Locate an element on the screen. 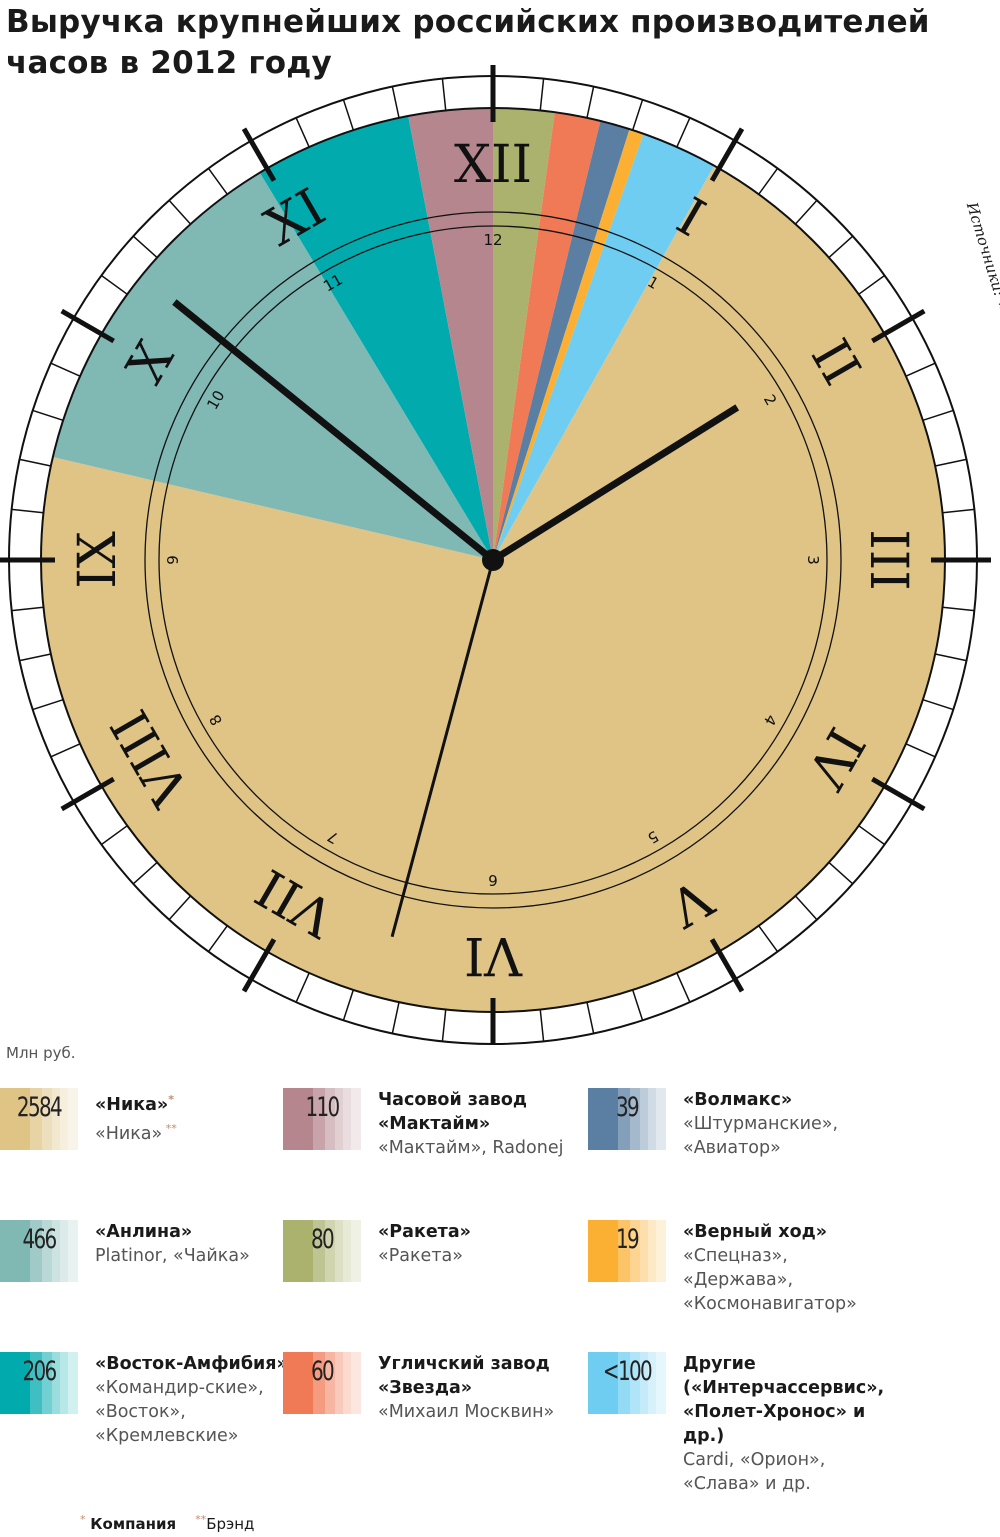 Image resolution: width=1000 pixels, height=1537 pixels. legend-swatch: 60 is located at coordinates (322, 1383).